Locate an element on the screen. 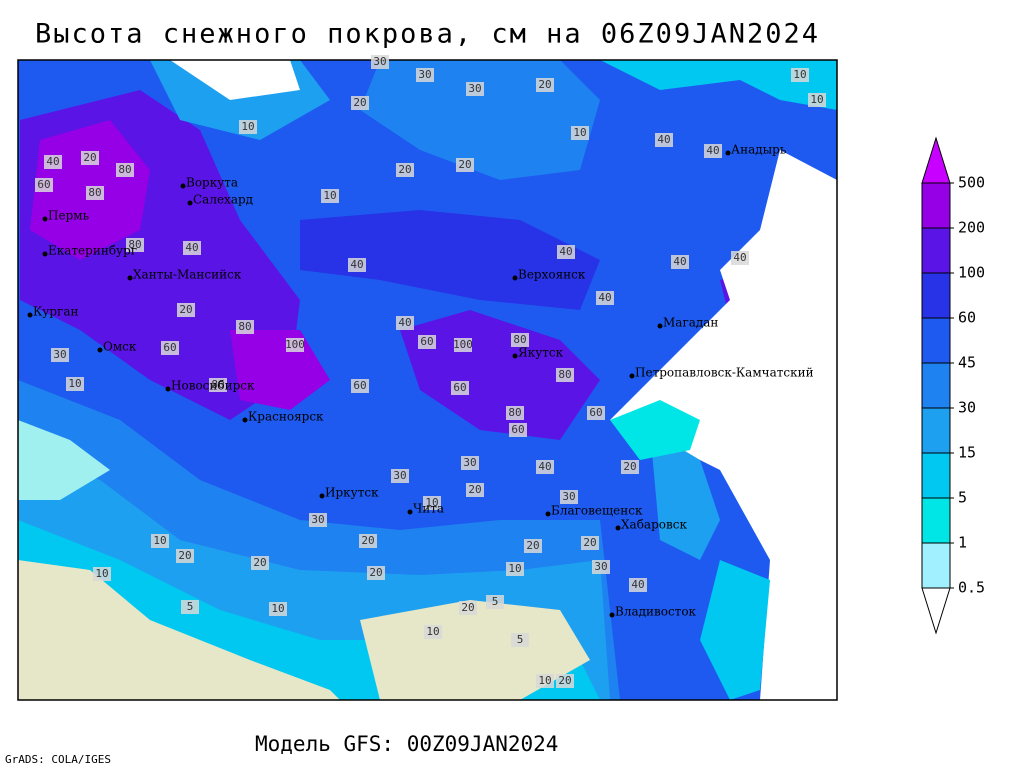 This screenshot has height=772, width=1024. city-name: Ханты-Мансийск is located at coordinates (187, 275).